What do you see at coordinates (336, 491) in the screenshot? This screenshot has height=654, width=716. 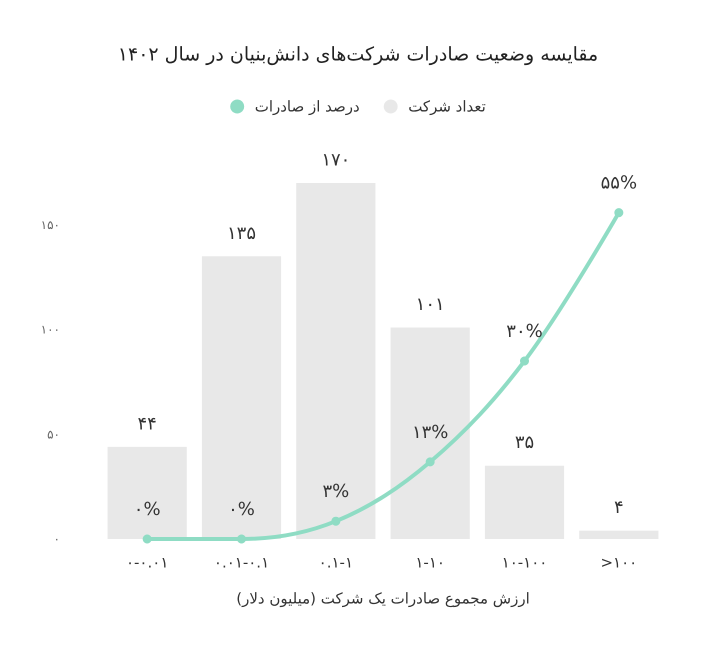 I see `data-label: ۳%` at bounding box center [336, 491].